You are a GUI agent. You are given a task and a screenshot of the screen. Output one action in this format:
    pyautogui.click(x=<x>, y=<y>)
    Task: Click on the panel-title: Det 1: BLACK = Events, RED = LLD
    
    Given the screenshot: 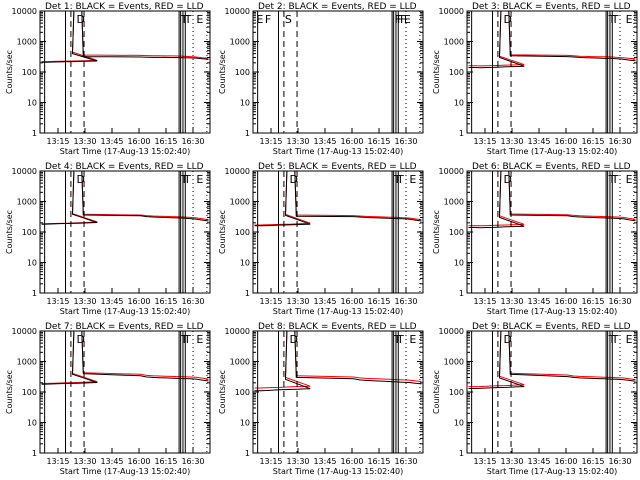 What is the action you would take?
    pyautogui.click(x=124, y=7)
    